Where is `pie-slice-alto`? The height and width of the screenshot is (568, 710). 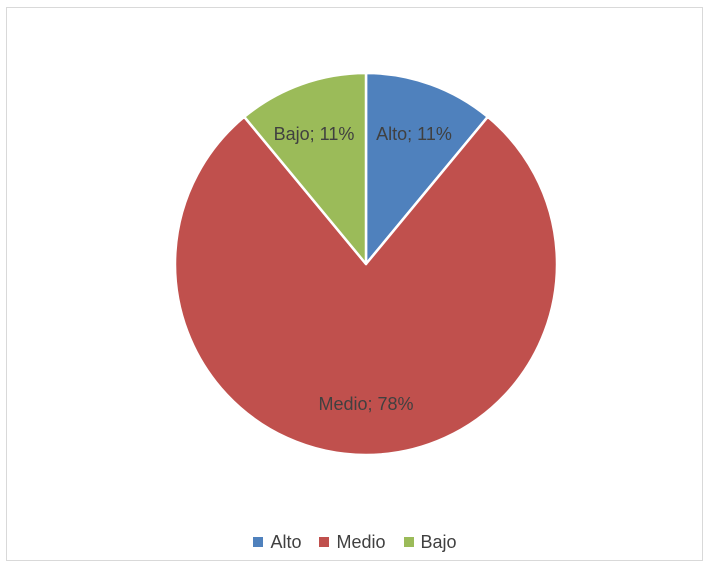
pie-slice-alto is located at coordinates (426, 168).